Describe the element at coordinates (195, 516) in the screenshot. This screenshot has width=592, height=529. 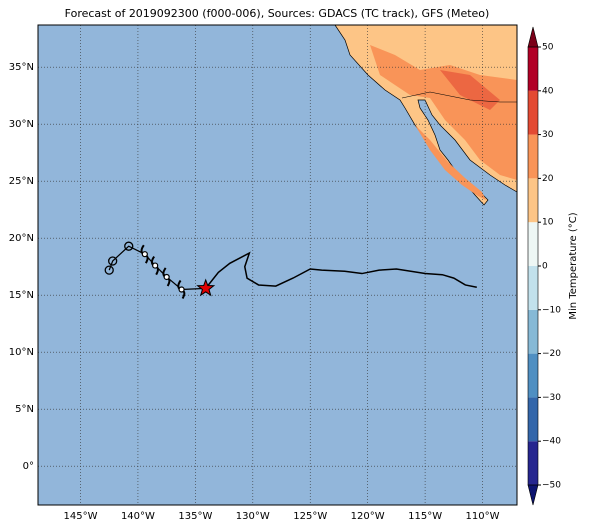
I see `x-tick-label: 135°W` at that location.